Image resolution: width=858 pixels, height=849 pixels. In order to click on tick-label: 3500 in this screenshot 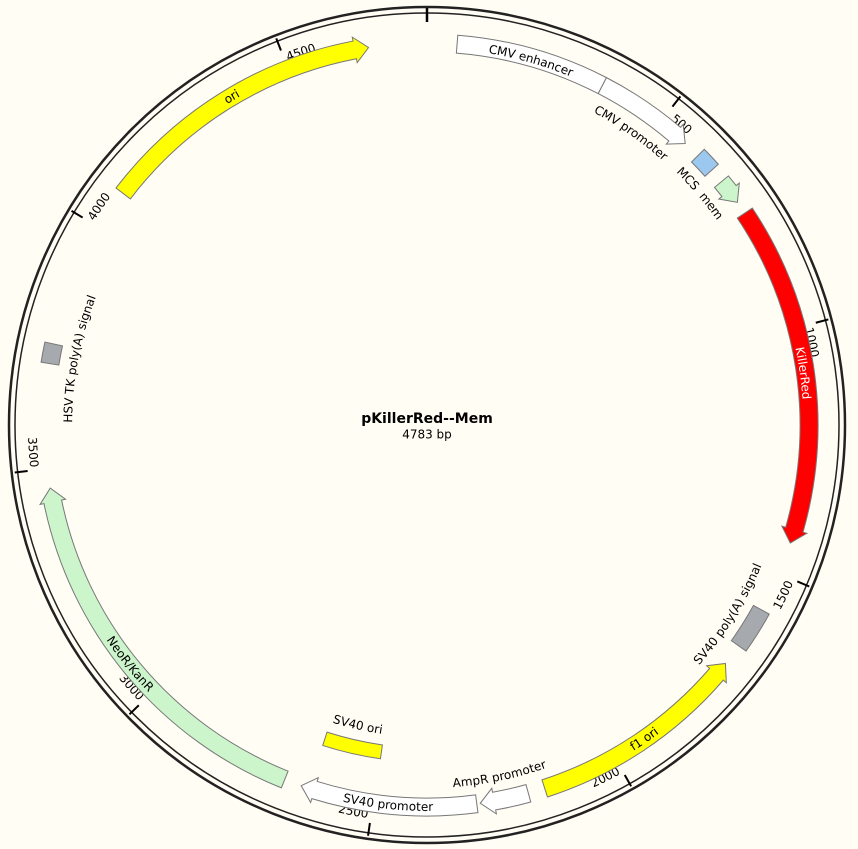, I will do `click(34, 452)`.